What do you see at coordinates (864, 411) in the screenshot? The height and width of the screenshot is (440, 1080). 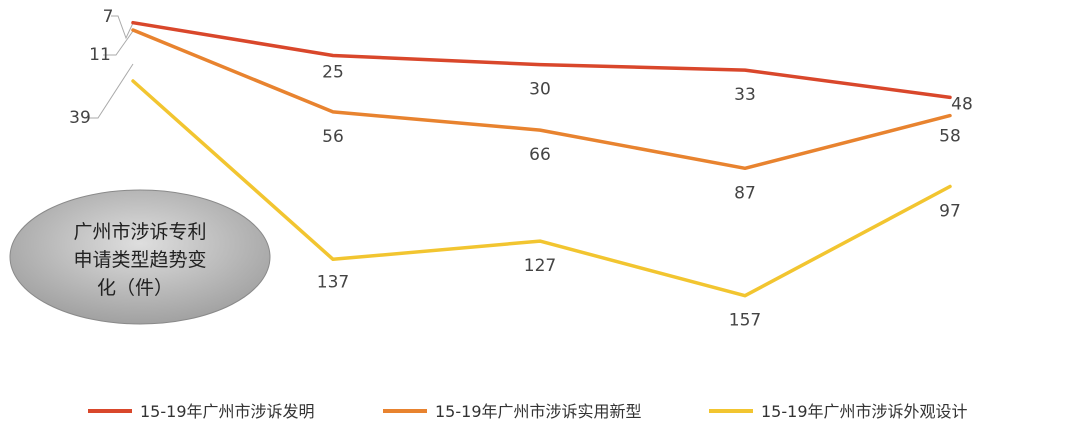 I see `legend-label: 15-19年广州市涉诉外观设计` at bounding box center [864, 411].